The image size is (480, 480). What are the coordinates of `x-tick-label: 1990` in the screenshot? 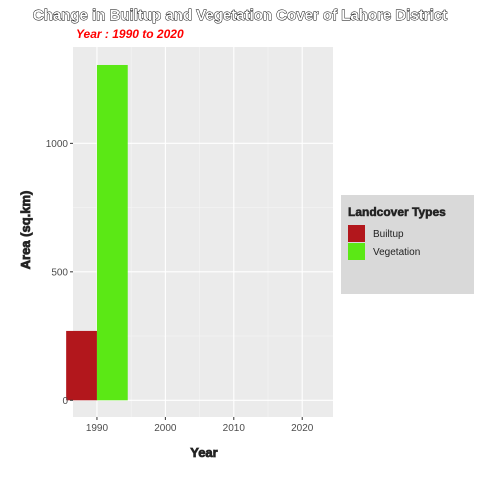 It's located at (97, 428).